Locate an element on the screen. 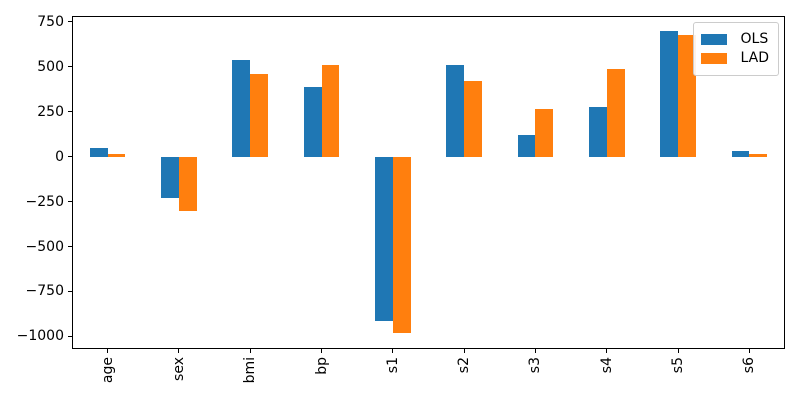 Image resolution: width=800 pixels, height=400 pixels. bar-ols-bmi is located at coordinates (241, 108).